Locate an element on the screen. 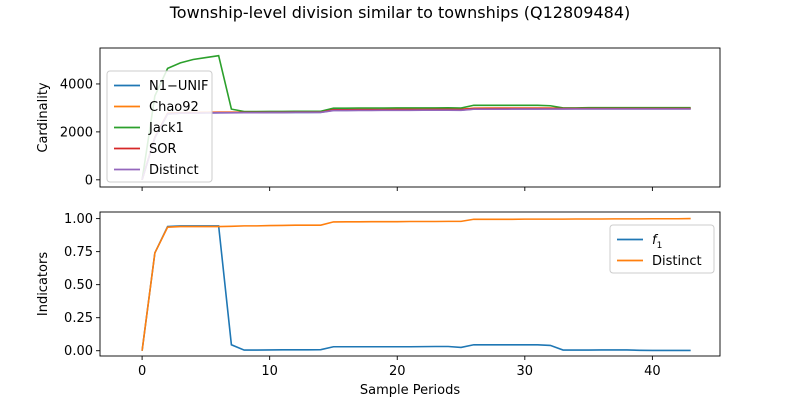 Image resolution: width=800 pixels, height=404 pixels. y-axis-label: Indicators is located at coordinates (43, 284).